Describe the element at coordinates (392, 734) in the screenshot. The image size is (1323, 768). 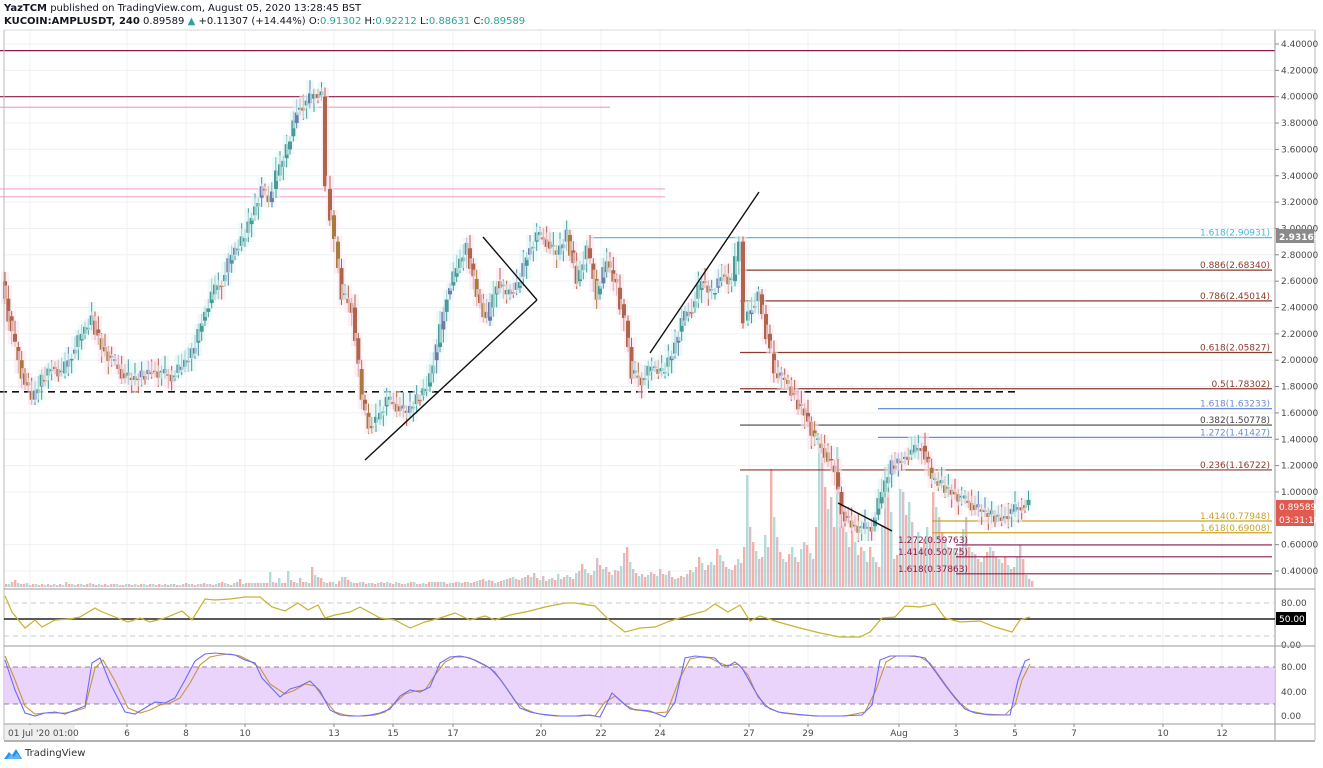
I see `time-tick-label: 15` at that location.